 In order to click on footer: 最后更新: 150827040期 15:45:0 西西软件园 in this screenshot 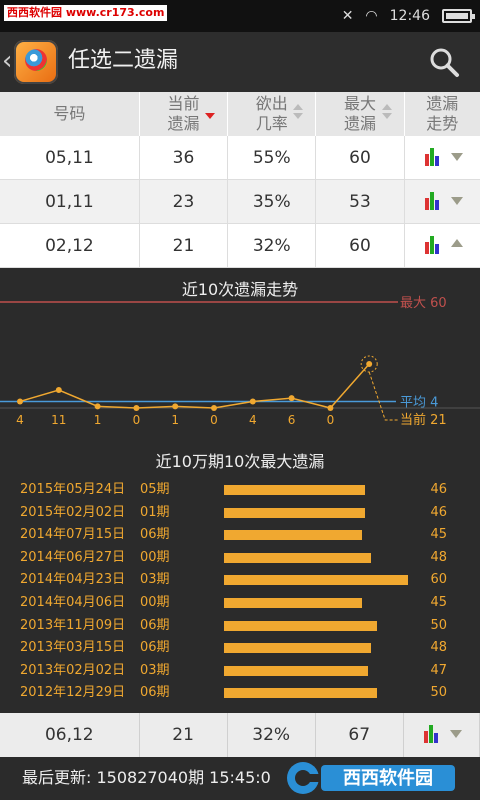, I will do `click(240, 778)`.